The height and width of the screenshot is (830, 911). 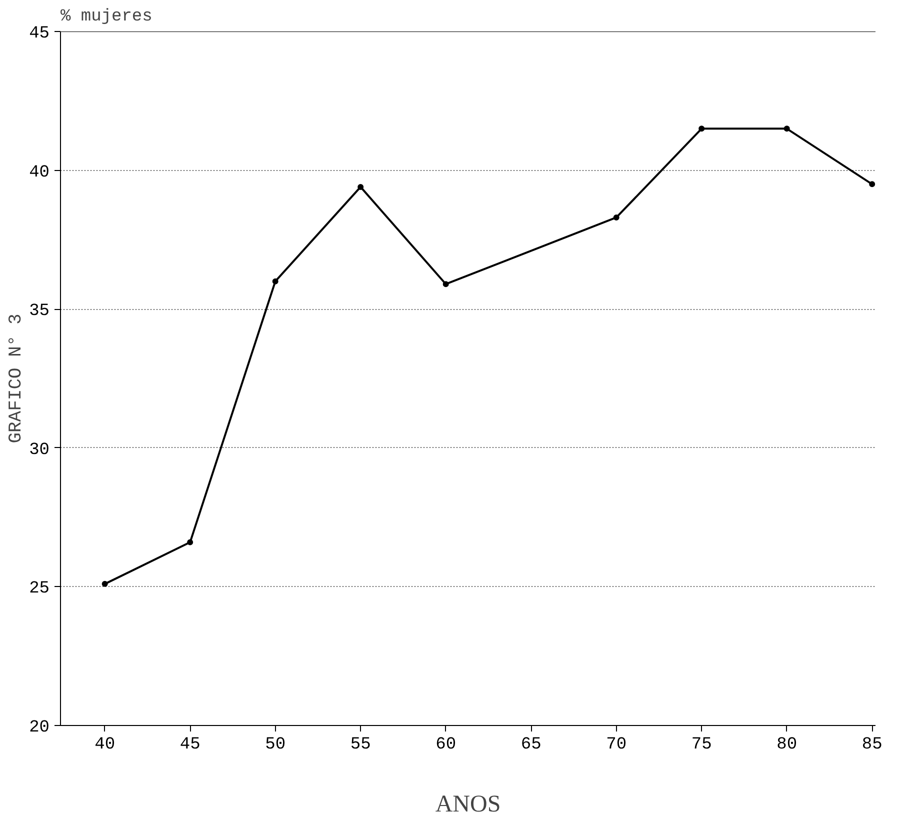 What do you see at coordinates (106, 17) in the screenshot?
I see `y-axis-title: % mujeres` at bounding box center [106, 17].